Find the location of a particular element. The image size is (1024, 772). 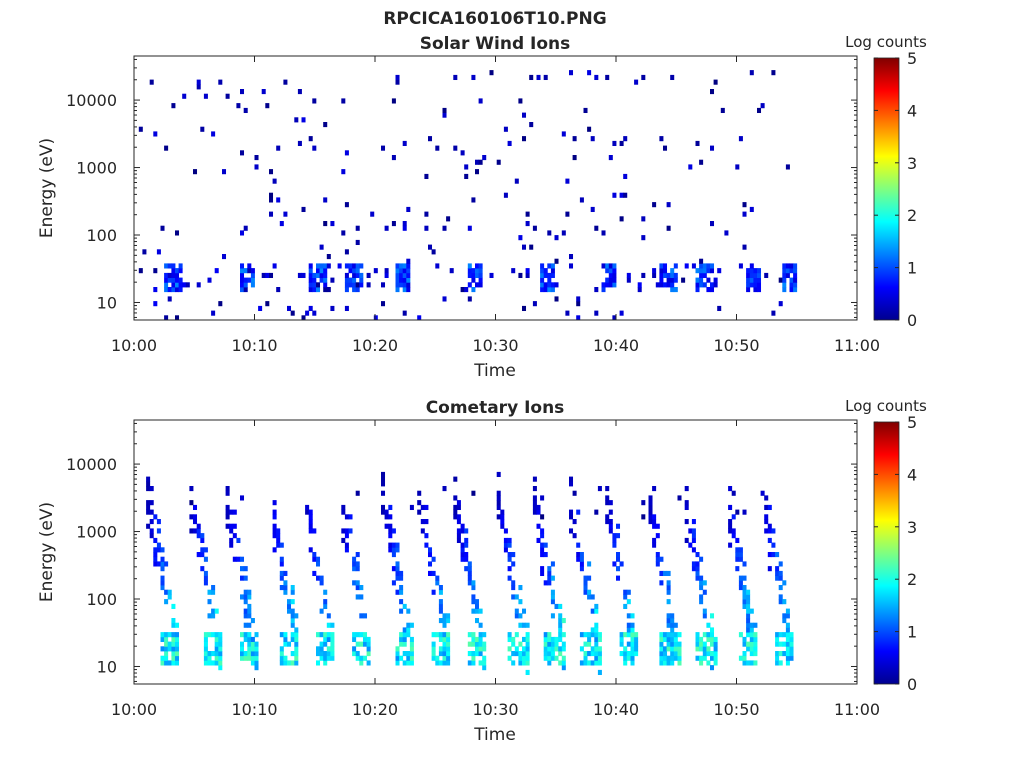

y-axis-label: Energy (eV) is located at coordinates (47, 188).